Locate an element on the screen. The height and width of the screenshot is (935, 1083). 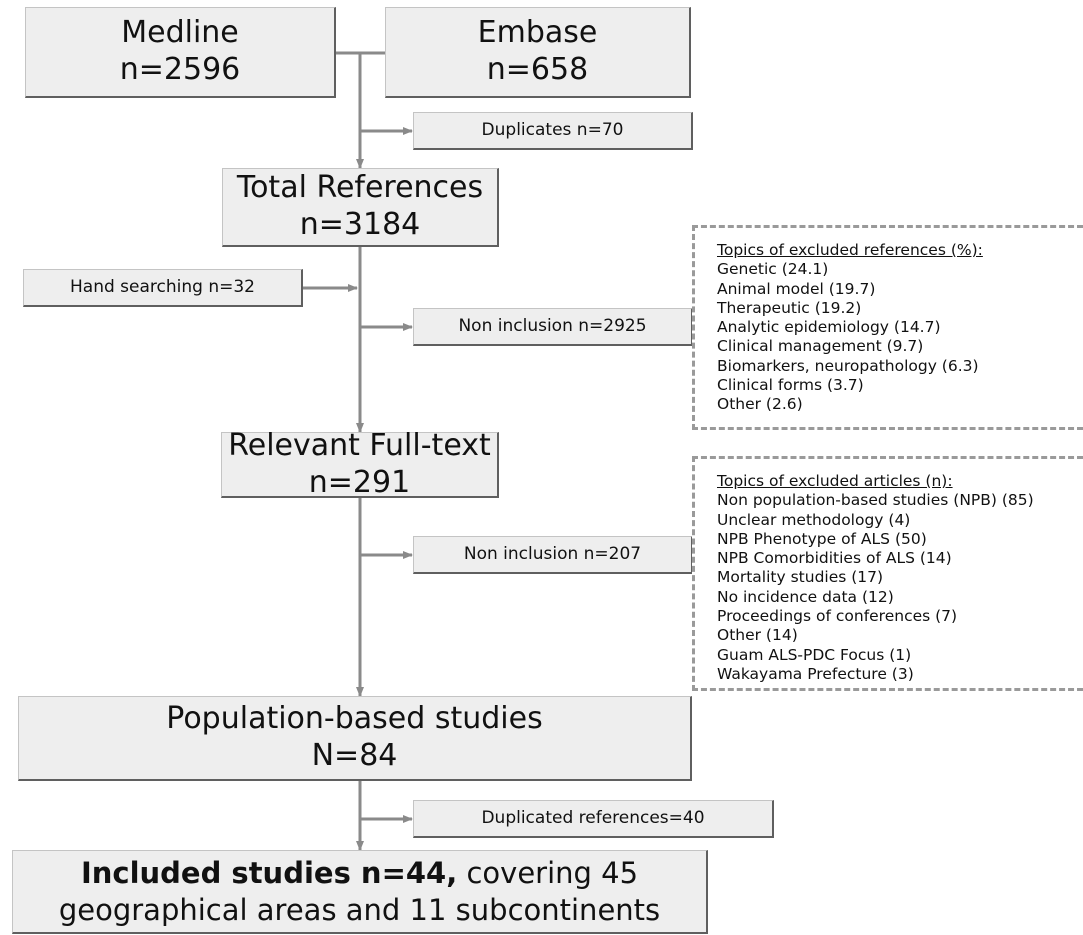
list-item: Mortality studies (17) is located at coordinates (800, 577).